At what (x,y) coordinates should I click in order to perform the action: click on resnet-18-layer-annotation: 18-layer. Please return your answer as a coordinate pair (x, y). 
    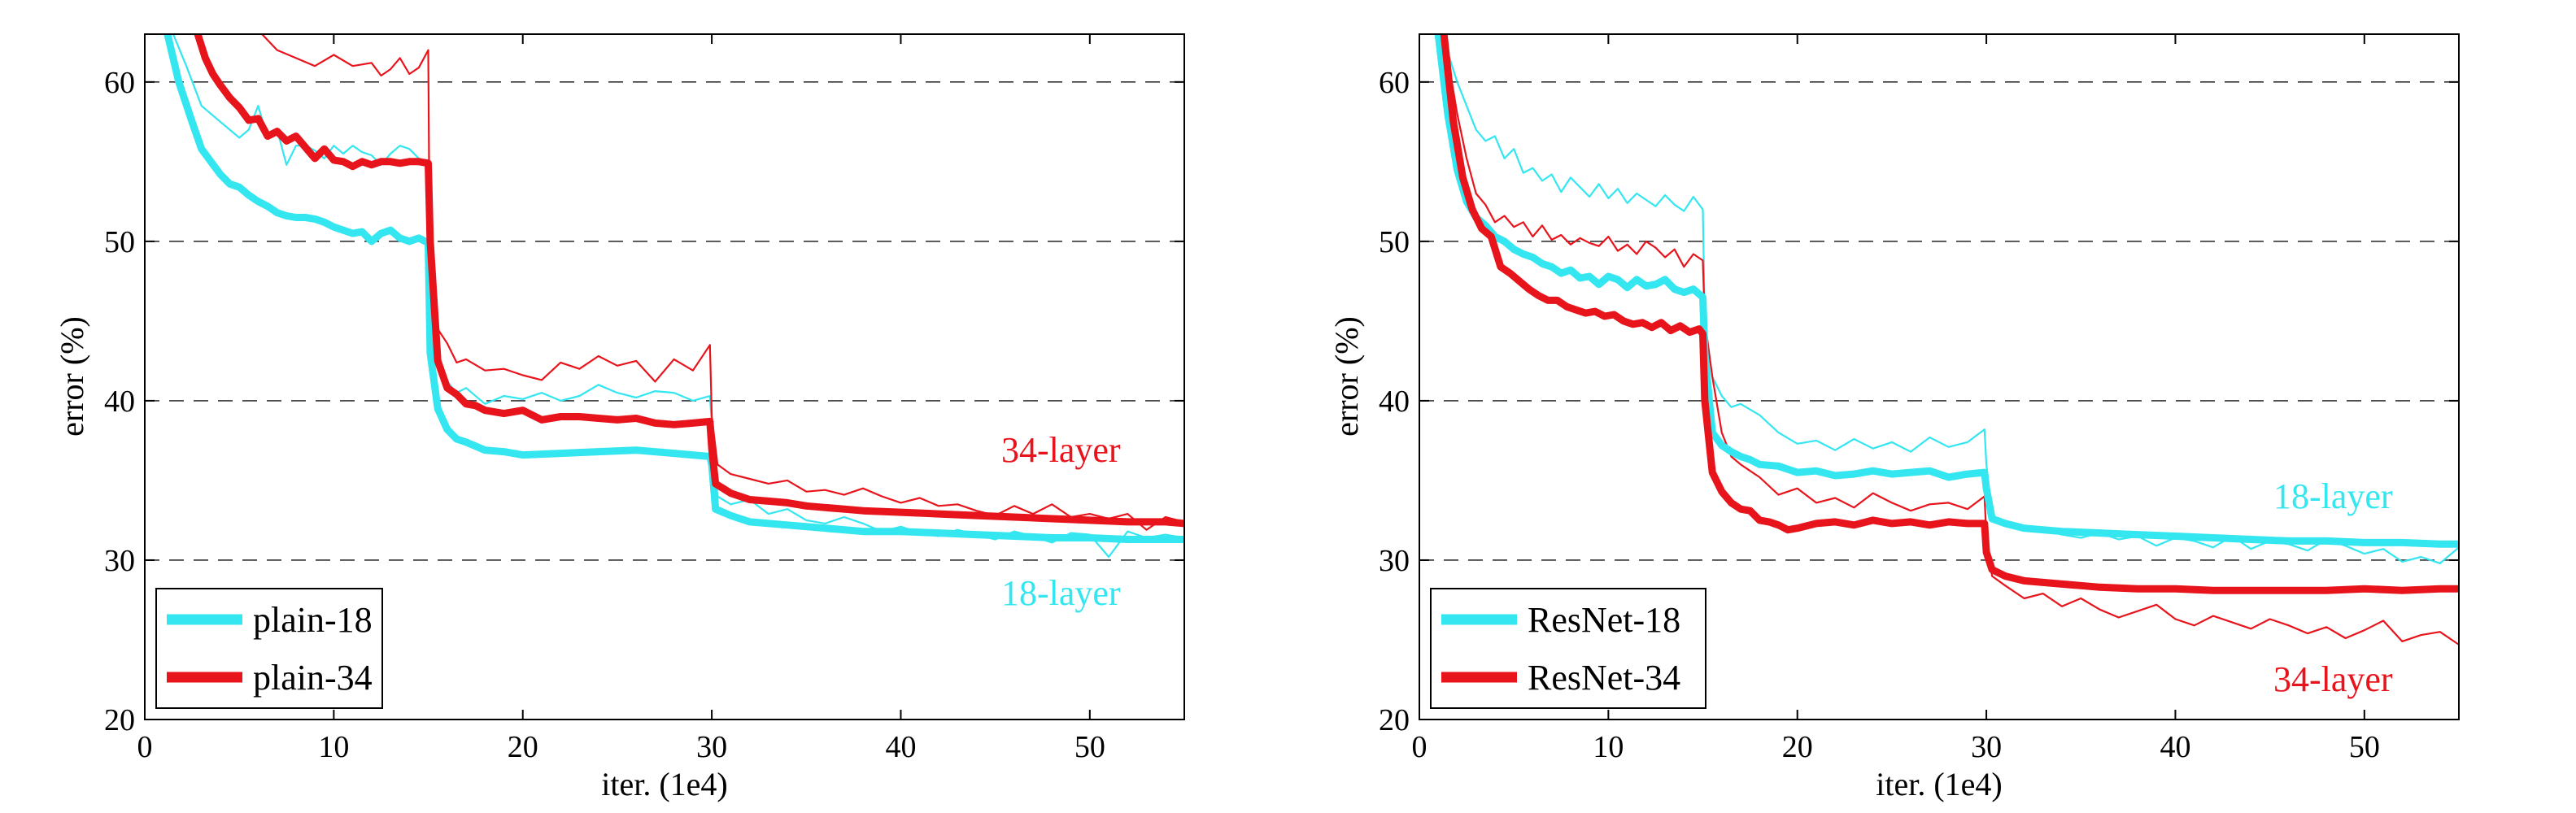
    Looking at the image, I should click on (2333, 496).